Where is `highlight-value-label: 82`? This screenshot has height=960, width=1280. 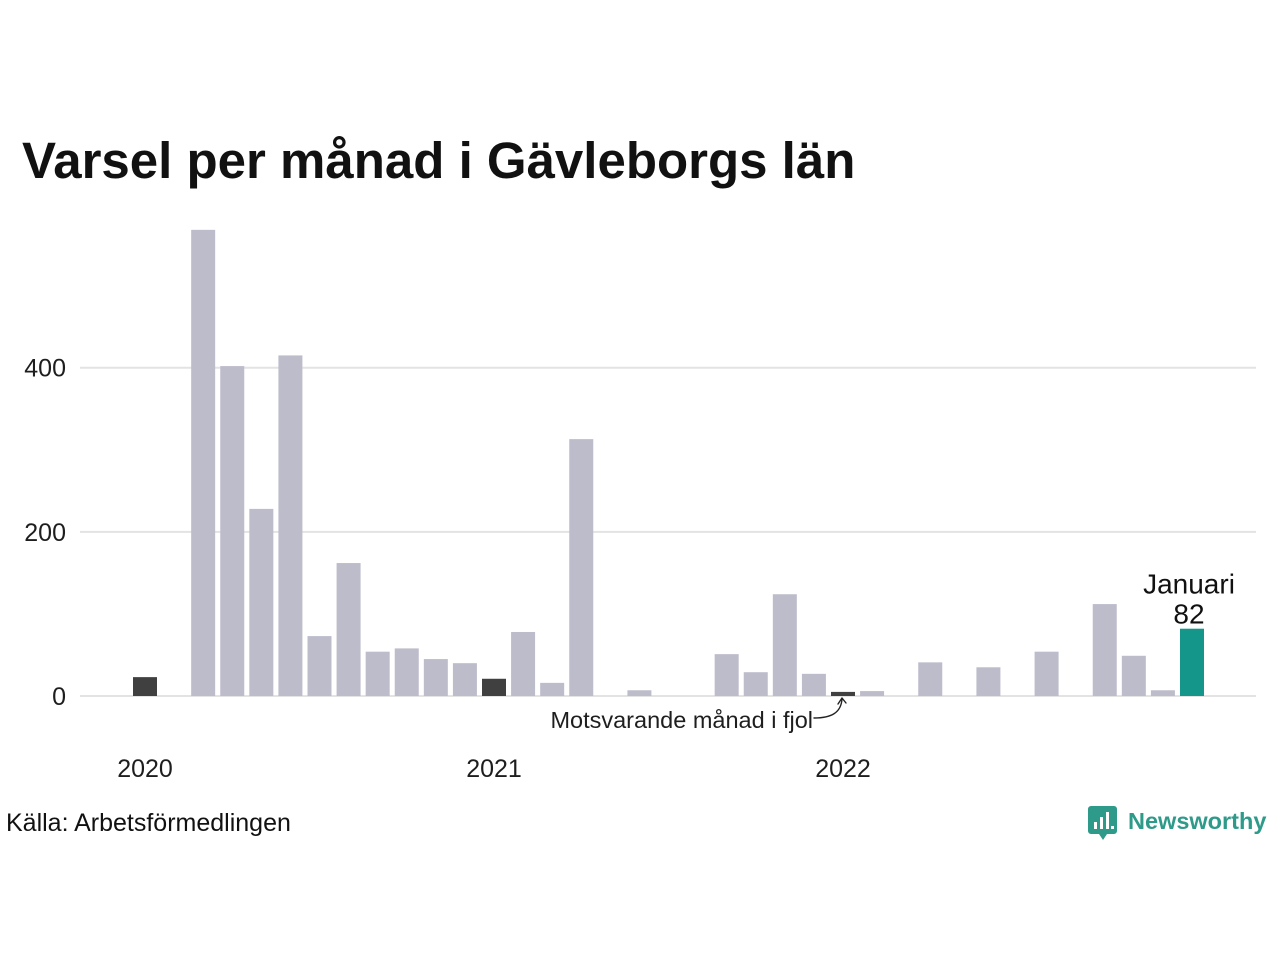
highlight-value-label: 82 is located at coordinates (1188, 614).